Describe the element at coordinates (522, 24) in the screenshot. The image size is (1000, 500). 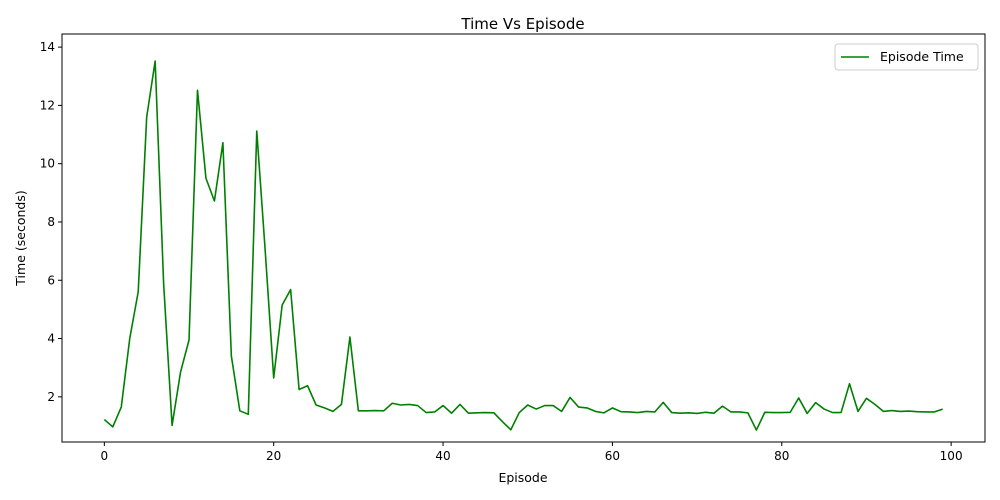
I see `chart-title: Time Vs Episode` at that location.